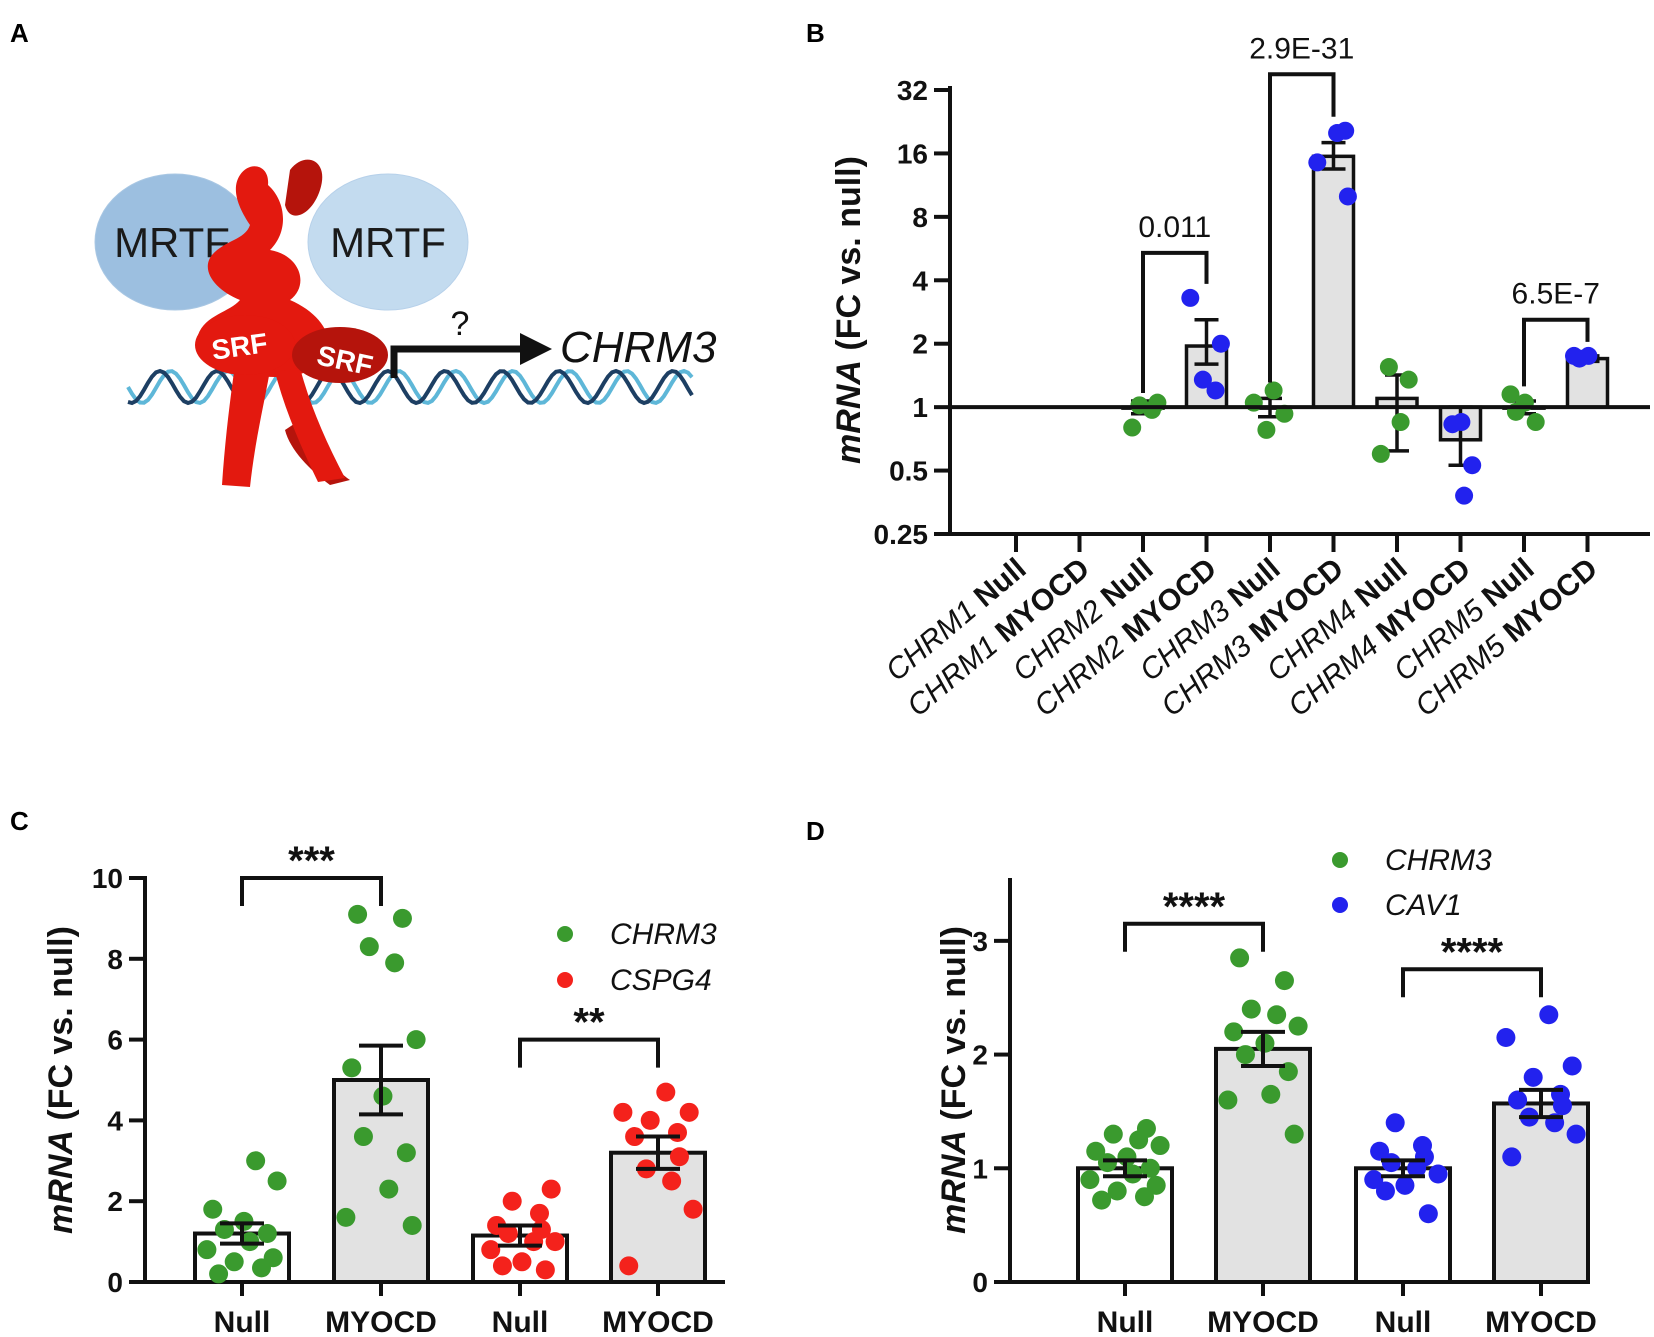  I want to click on srf-protein-shape, so click(291, 323).